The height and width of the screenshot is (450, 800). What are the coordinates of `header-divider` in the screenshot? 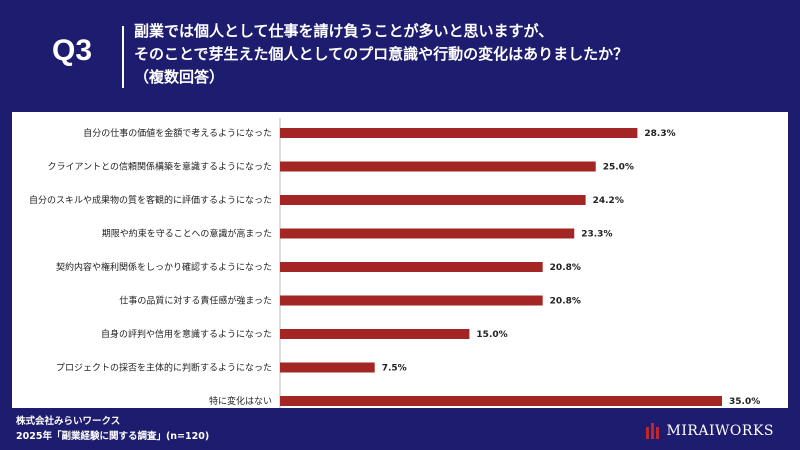 It's located at (123, 57).